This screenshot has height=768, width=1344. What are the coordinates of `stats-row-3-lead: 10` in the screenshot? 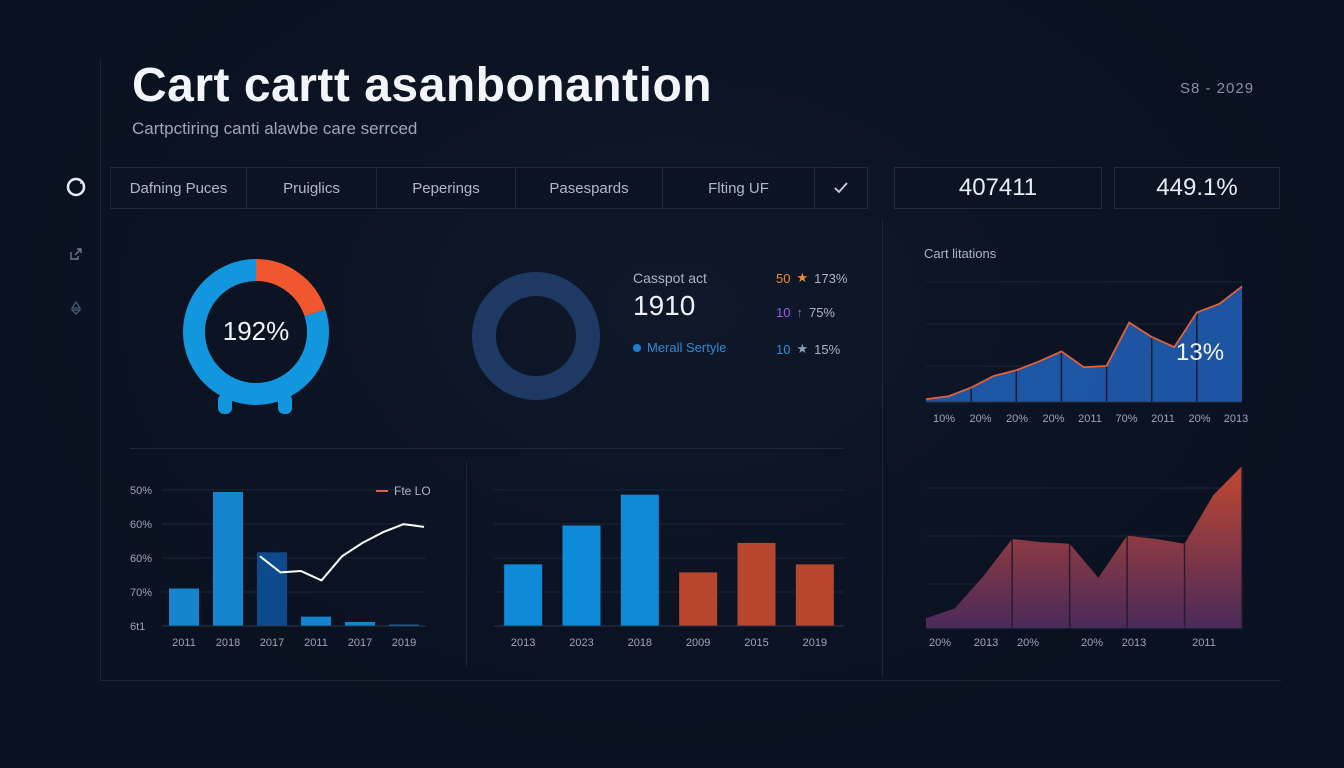 It's located at (783, 349).